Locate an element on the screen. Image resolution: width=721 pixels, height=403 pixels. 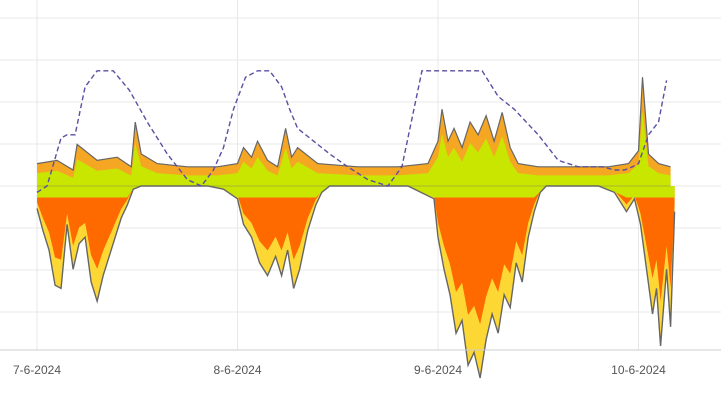
x-tick-label: 9-6-2024 is located at coordinates (438, 370).